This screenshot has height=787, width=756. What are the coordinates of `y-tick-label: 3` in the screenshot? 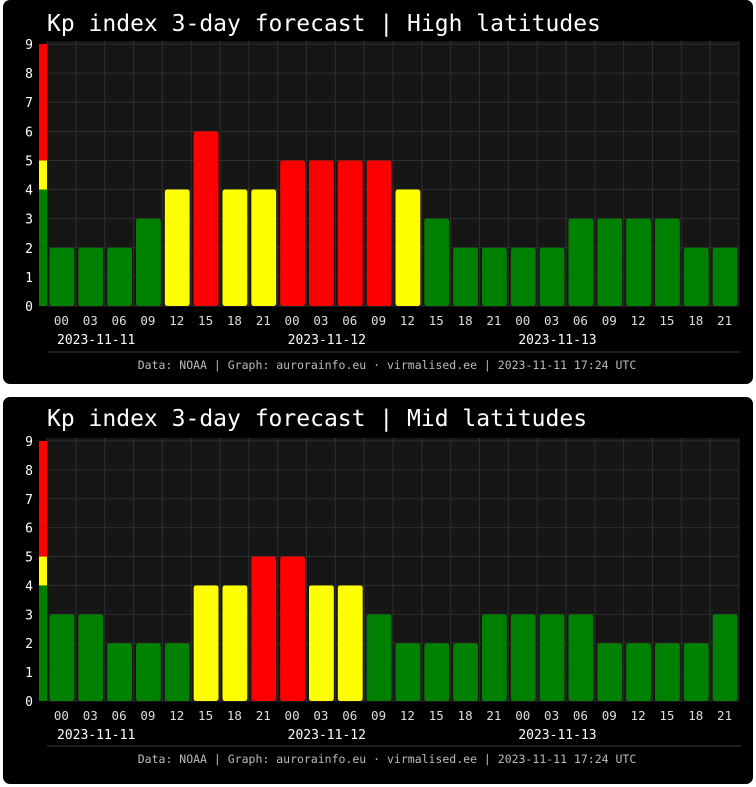 It's located at (29, 220).